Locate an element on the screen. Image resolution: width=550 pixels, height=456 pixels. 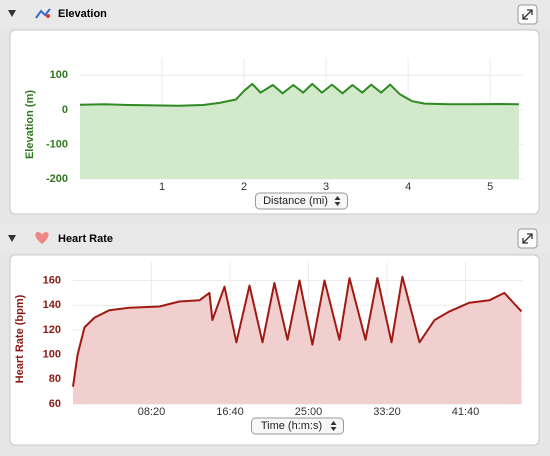
data-line is located at coordinates (299, 94).